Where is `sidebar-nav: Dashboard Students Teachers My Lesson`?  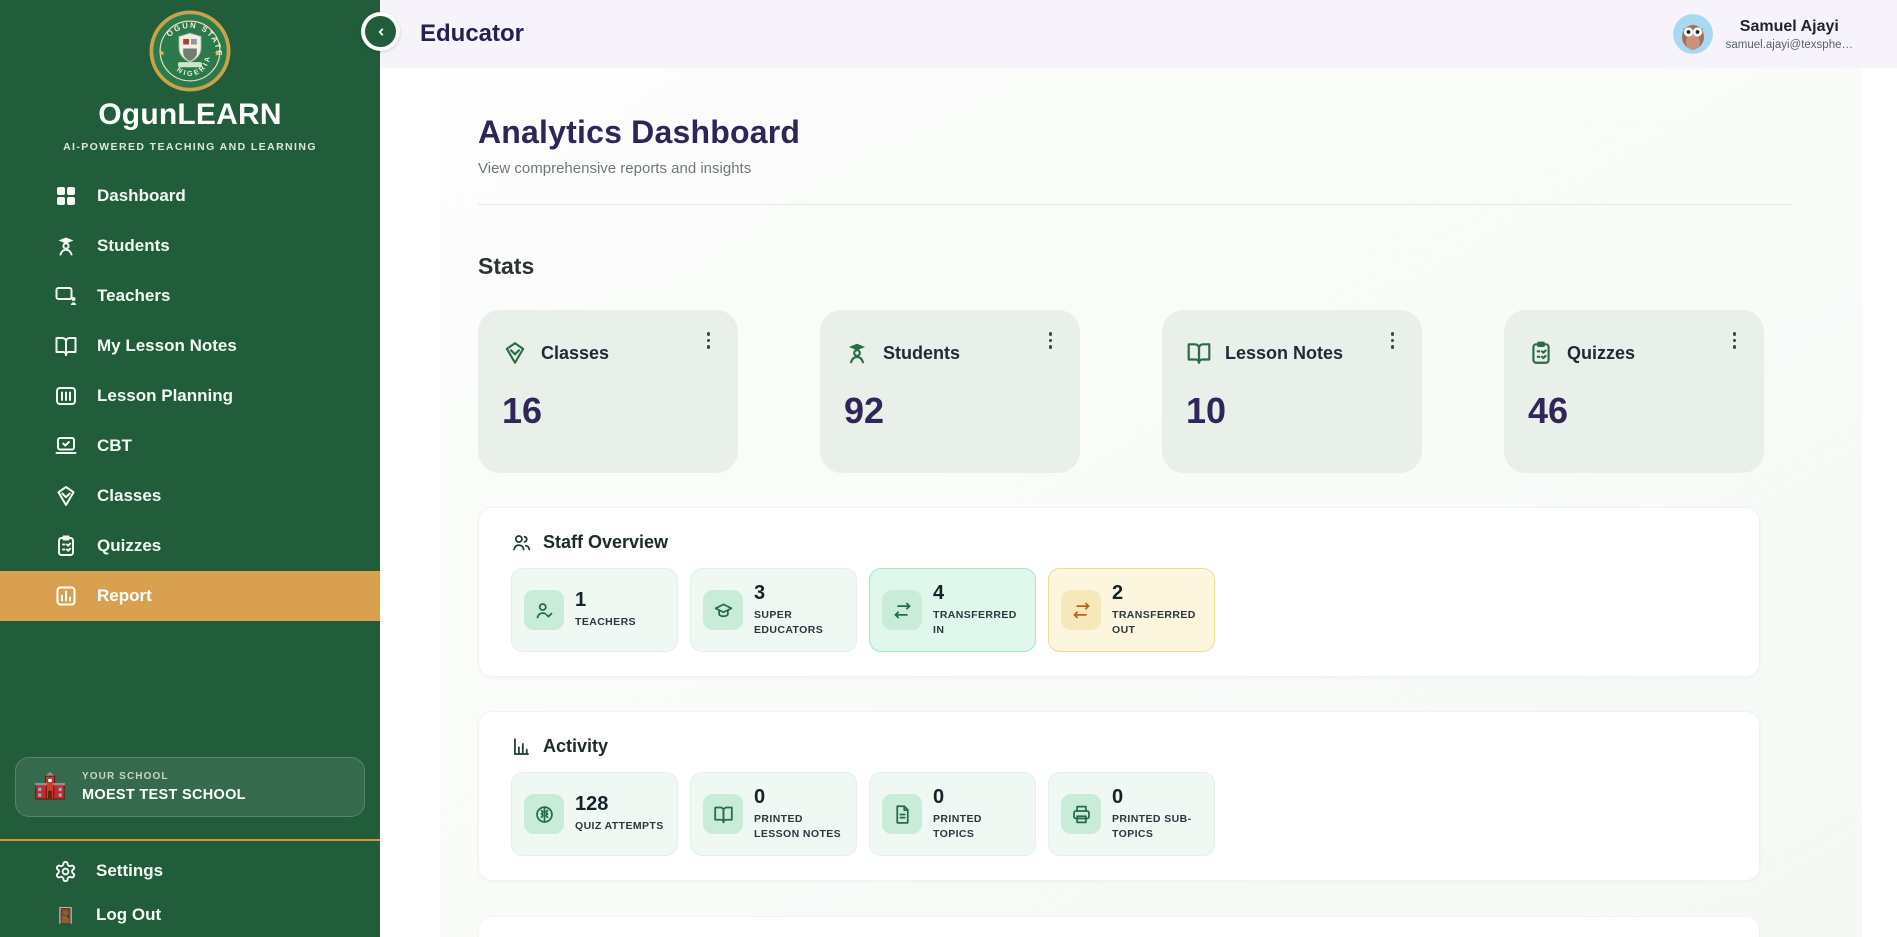
sidebar-nav: Dashboard Students Teachers My Lesson is located at coordinates (190, 396).